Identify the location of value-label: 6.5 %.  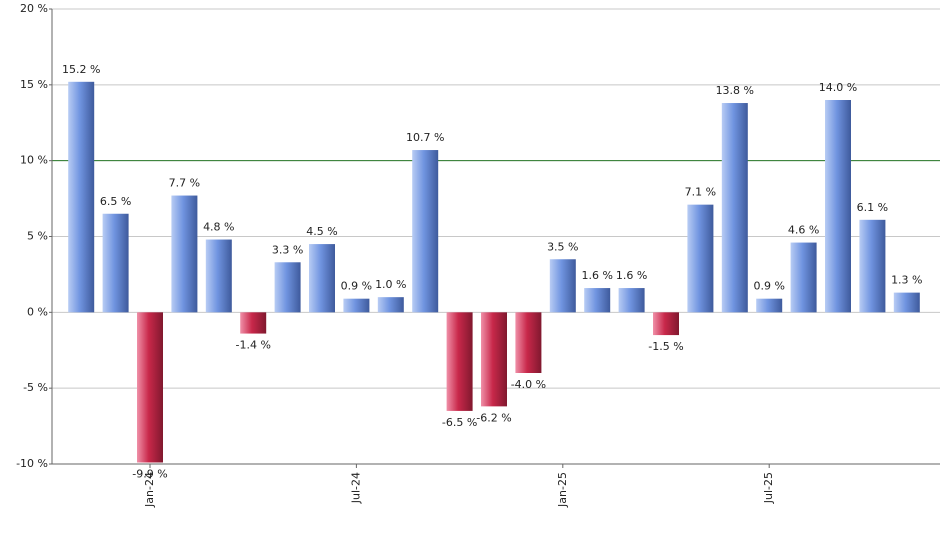
(115, 201).